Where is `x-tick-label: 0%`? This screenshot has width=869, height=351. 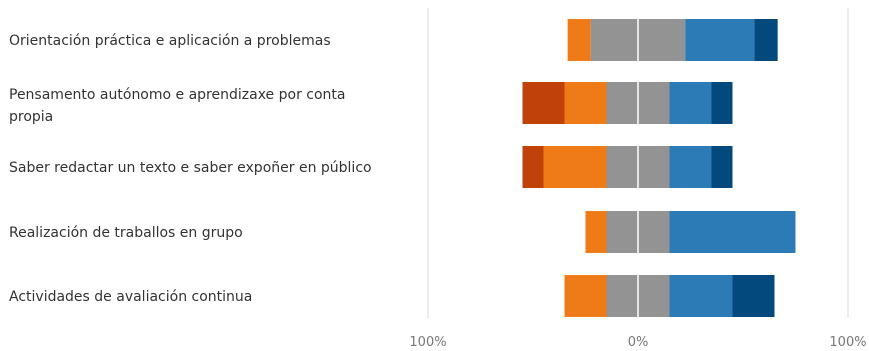 x-tick-label: 0% is located at coordinates (638, 342).